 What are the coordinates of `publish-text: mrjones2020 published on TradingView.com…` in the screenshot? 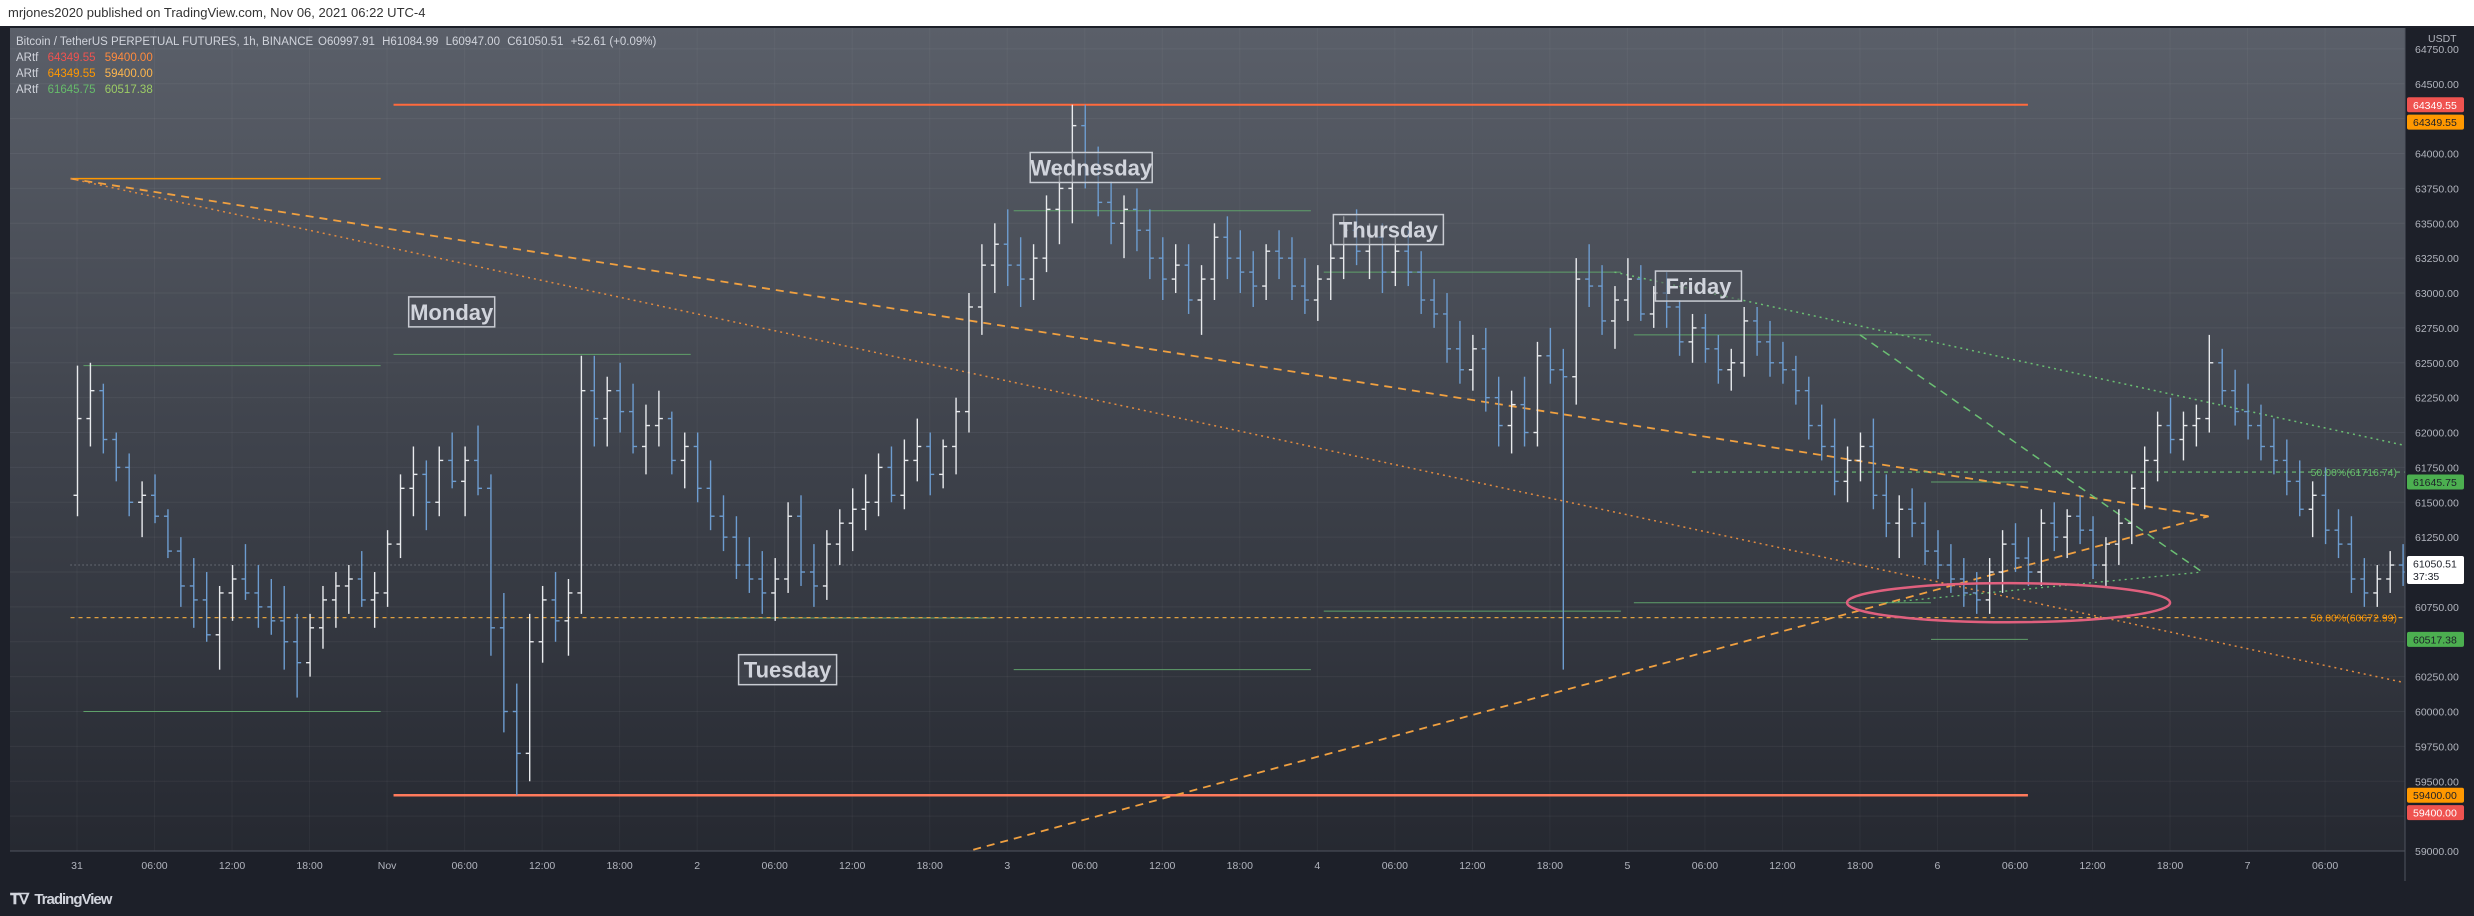 It's located at (217, 12).